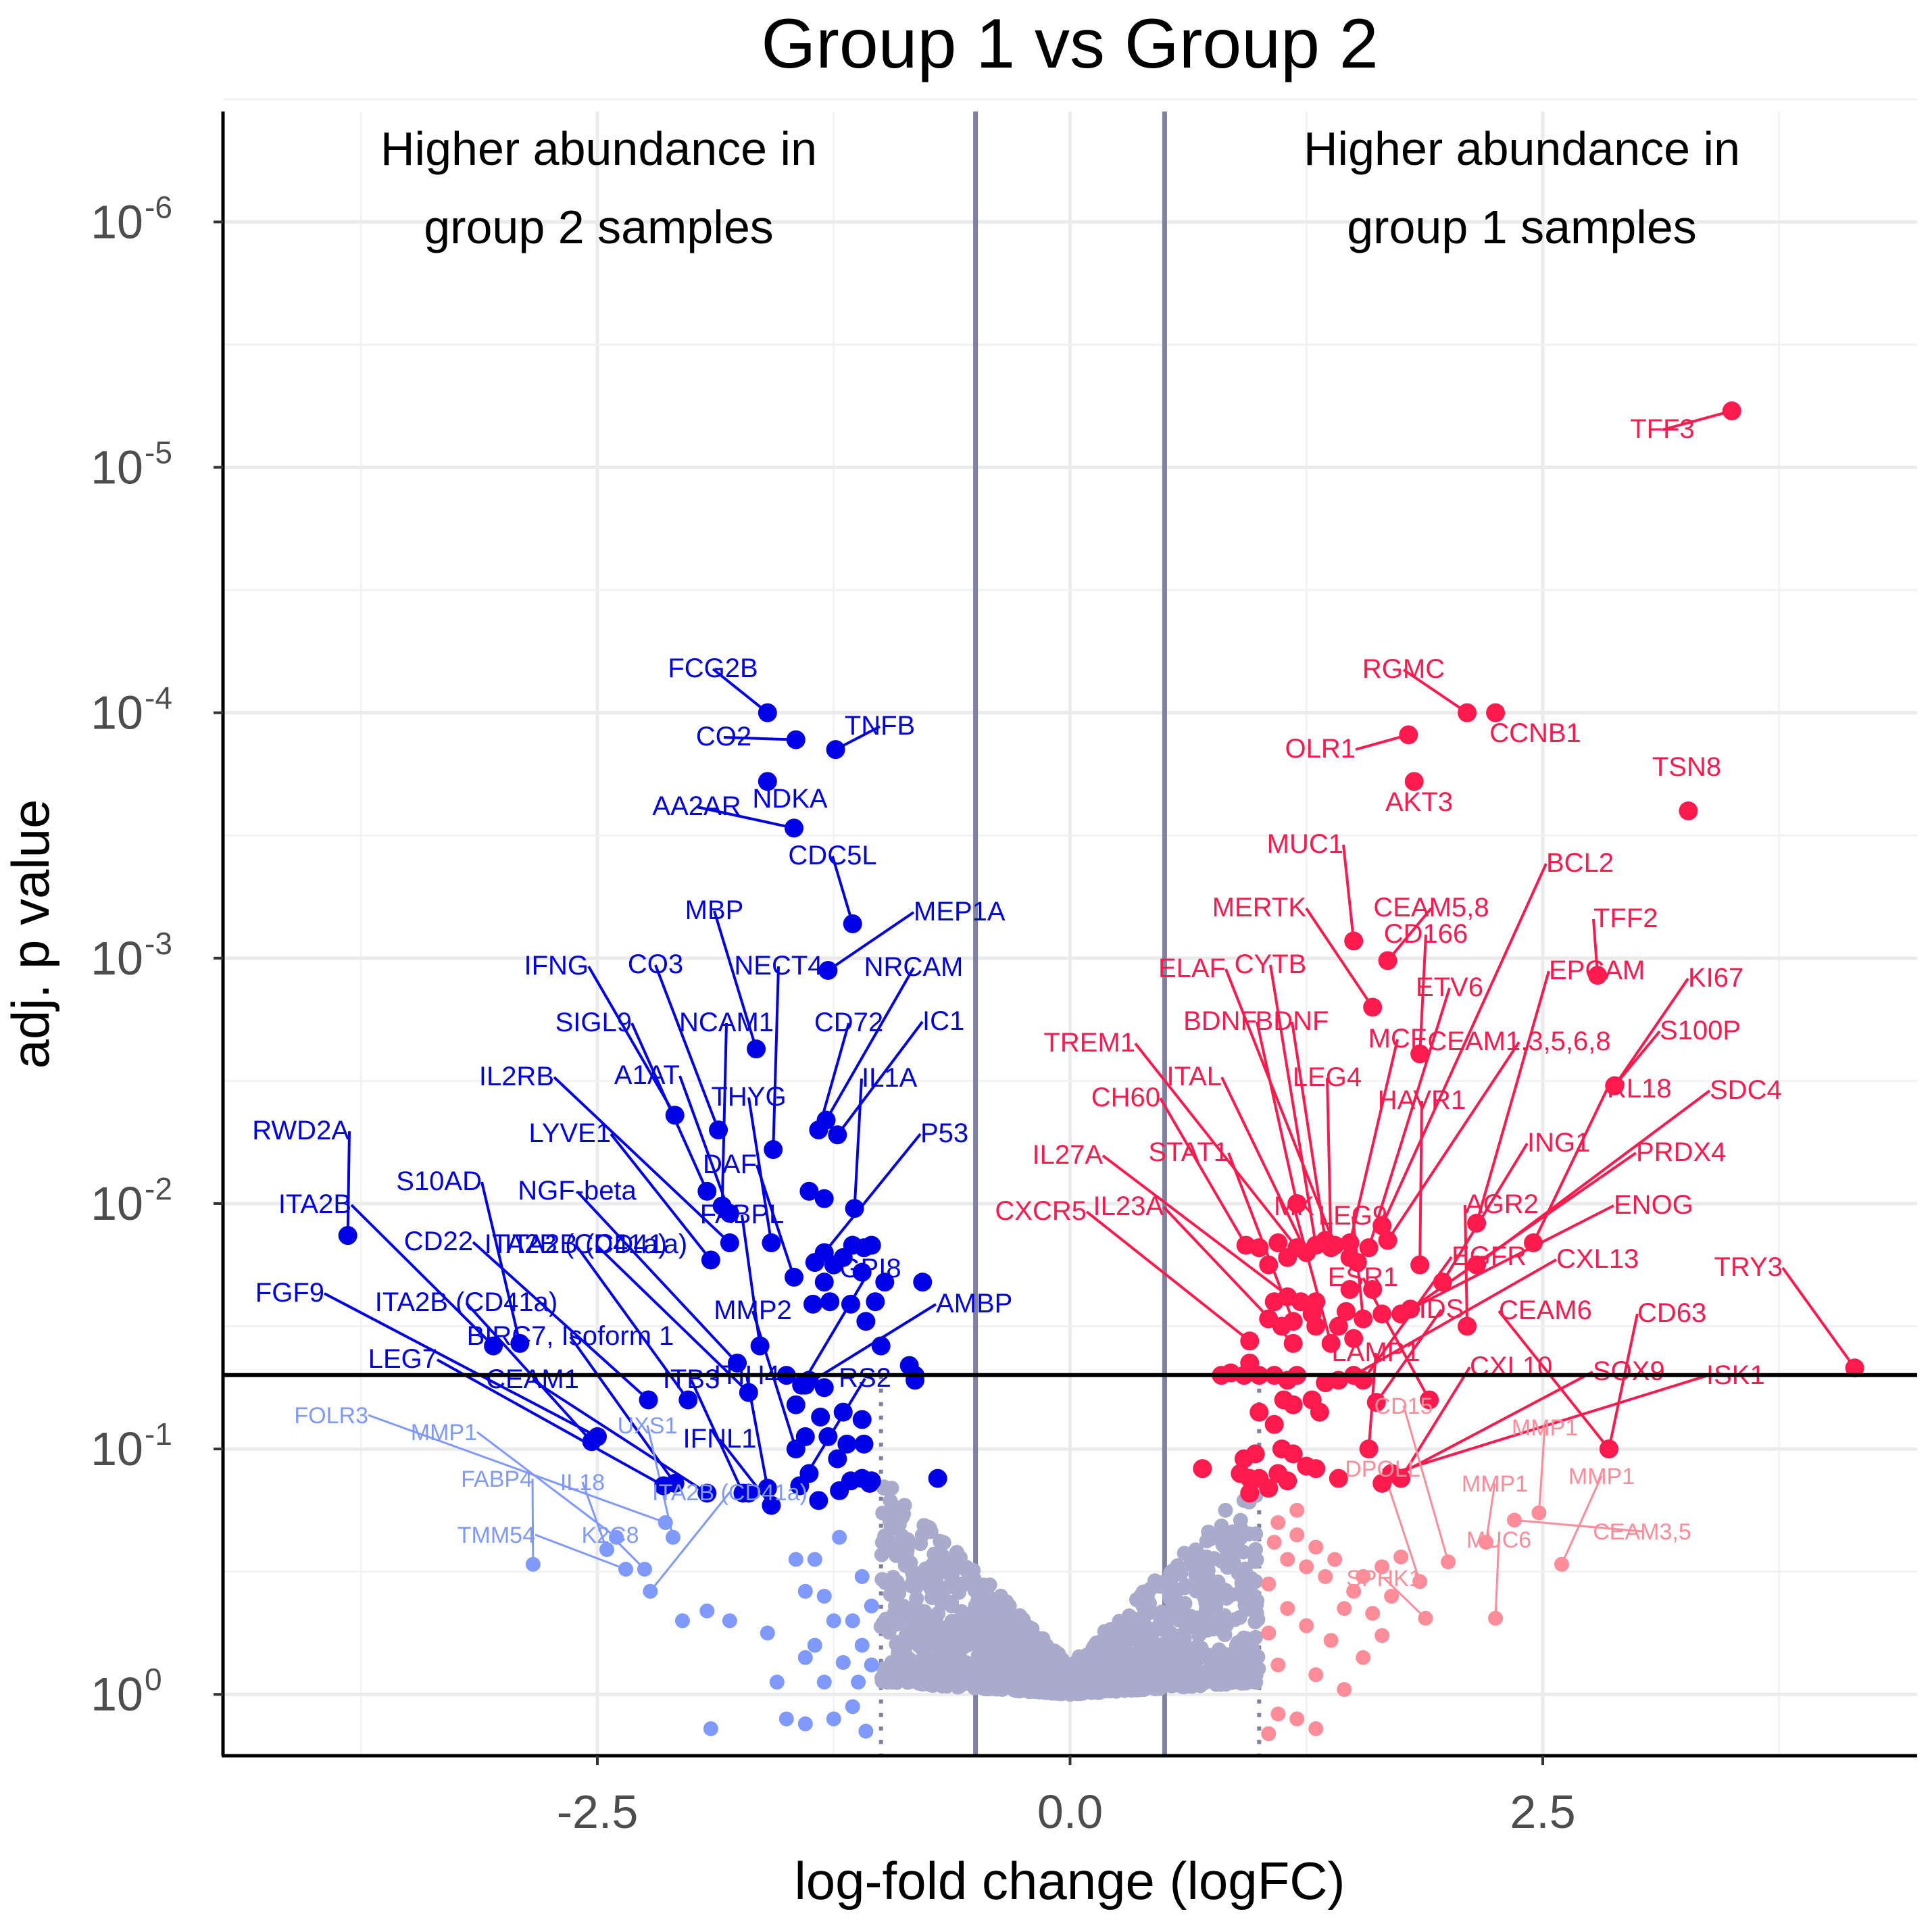 Image resolution: width=1932 pixels, height=1924 pixels. Describe the element at coordinates (960, 912) in the screenshot. I see `point-label: MEP1A` at that location.